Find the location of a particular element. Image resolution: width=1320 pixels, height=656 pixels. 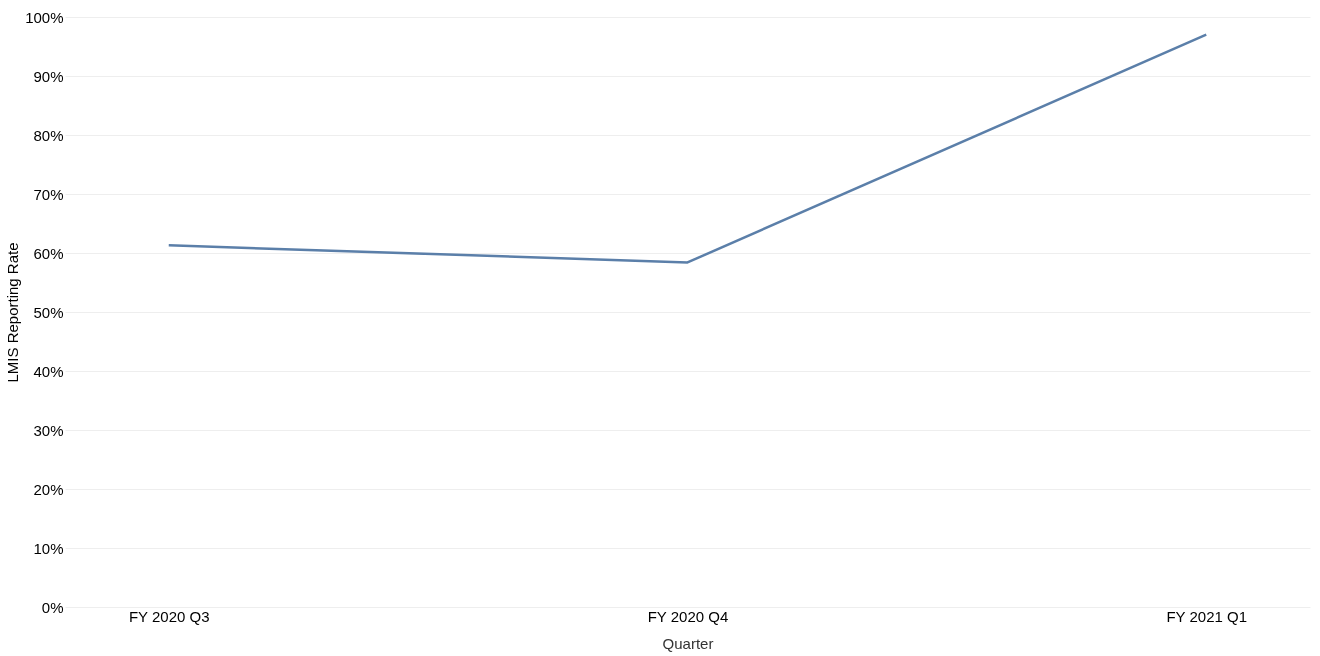

y-tick-label: 10% is located at coordinates (48, 548).